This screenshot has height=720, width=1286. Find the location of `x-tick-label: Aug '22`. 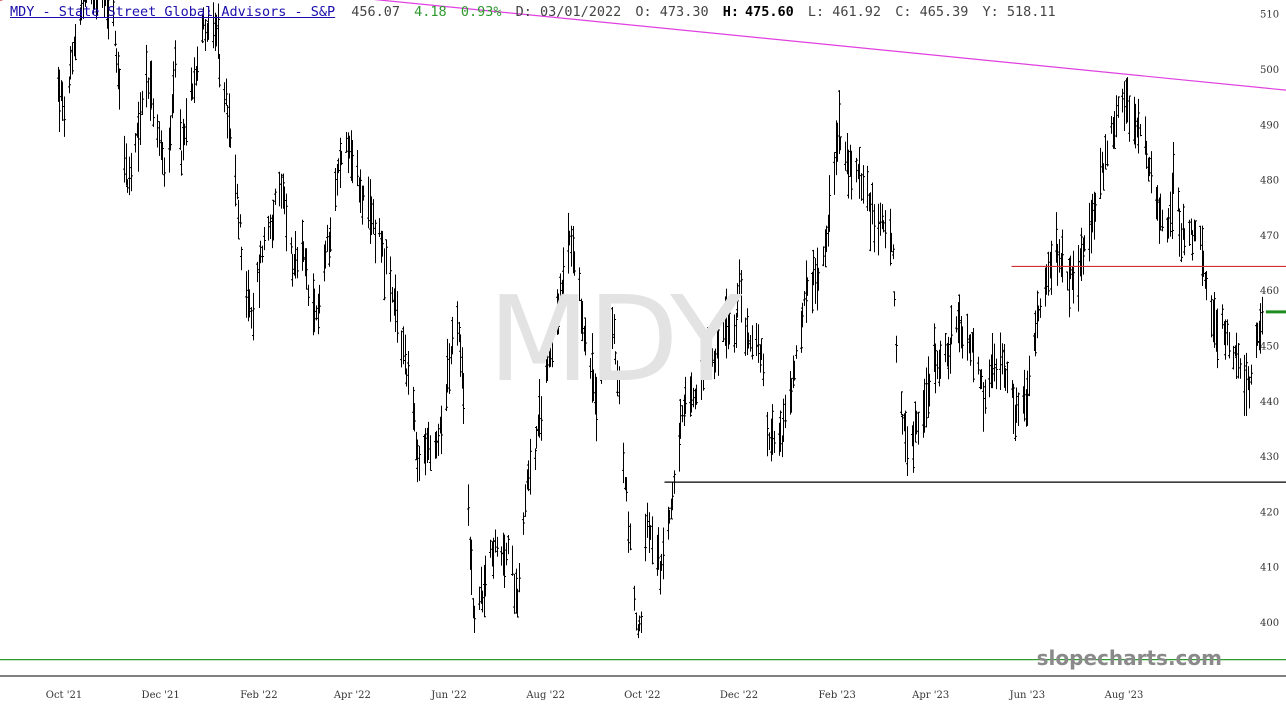

x-tick-label: Aug '22 is located at coordinates (545, 695).